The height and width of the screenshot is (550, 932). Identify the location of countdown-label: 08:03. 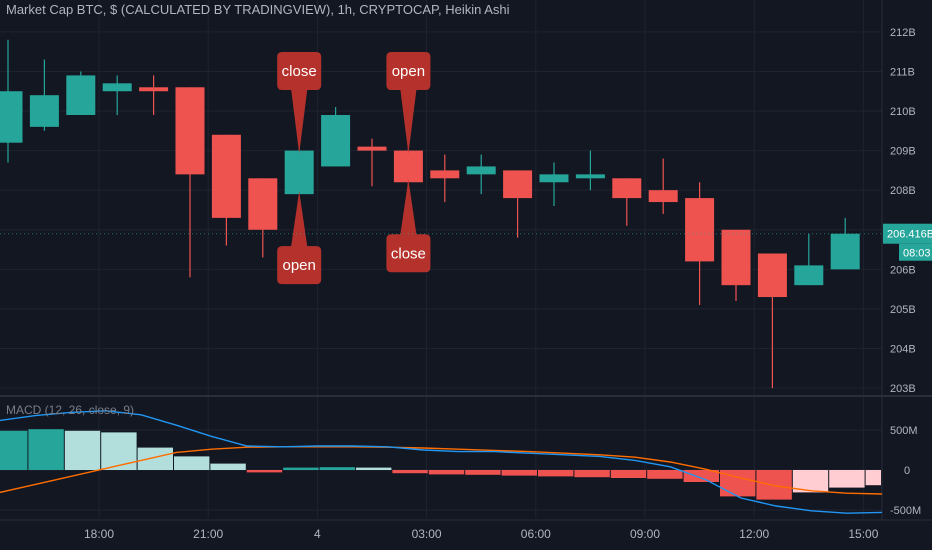
(917, 254).